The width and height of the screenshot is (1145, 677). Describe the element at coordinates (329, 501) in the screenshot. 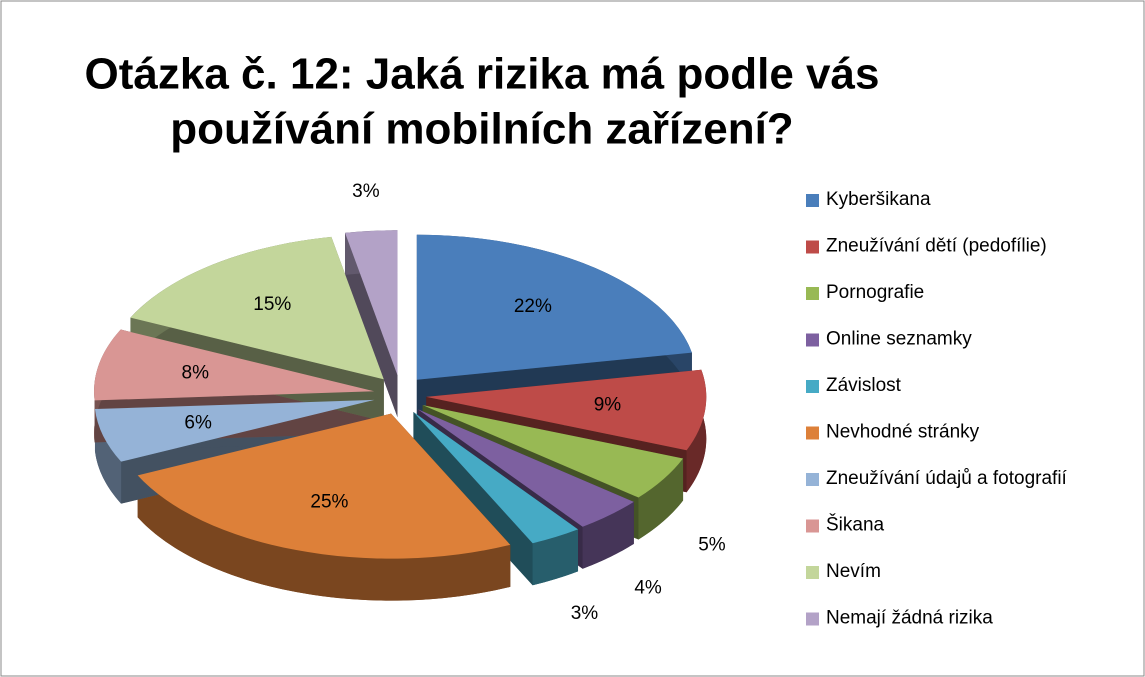

I see `data-label: 25%` at that location.